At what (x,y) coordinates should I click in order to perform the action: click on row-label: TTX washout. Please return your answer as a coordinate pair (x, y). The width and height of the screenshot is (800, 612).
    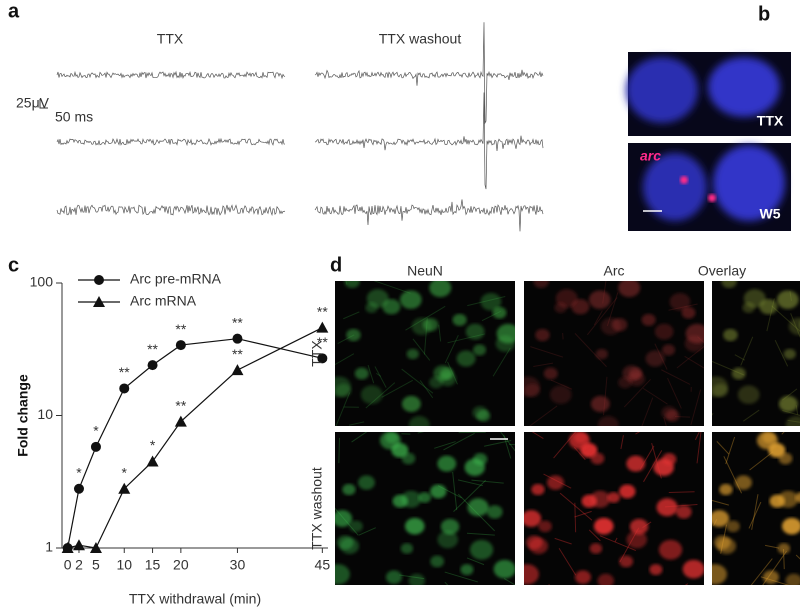
    Looking at the image, I should click on (317, 508).